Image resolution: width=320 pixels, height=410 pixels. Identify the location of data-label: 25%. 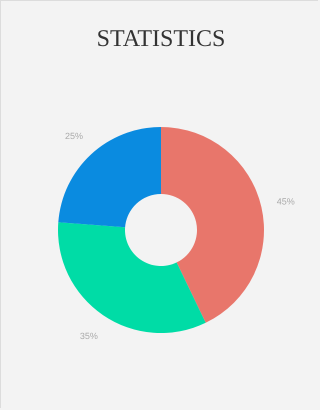
(73, 136).